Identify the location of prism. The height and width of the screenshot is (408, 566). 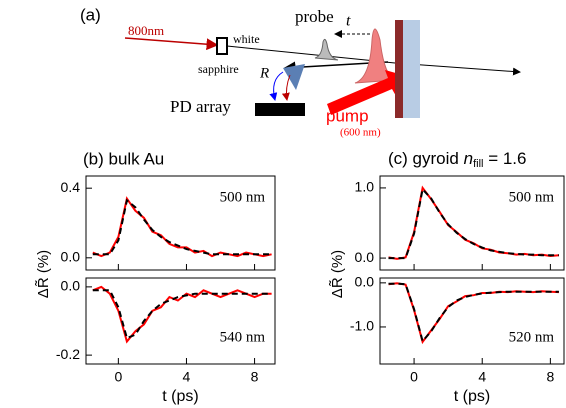
(294, 77).